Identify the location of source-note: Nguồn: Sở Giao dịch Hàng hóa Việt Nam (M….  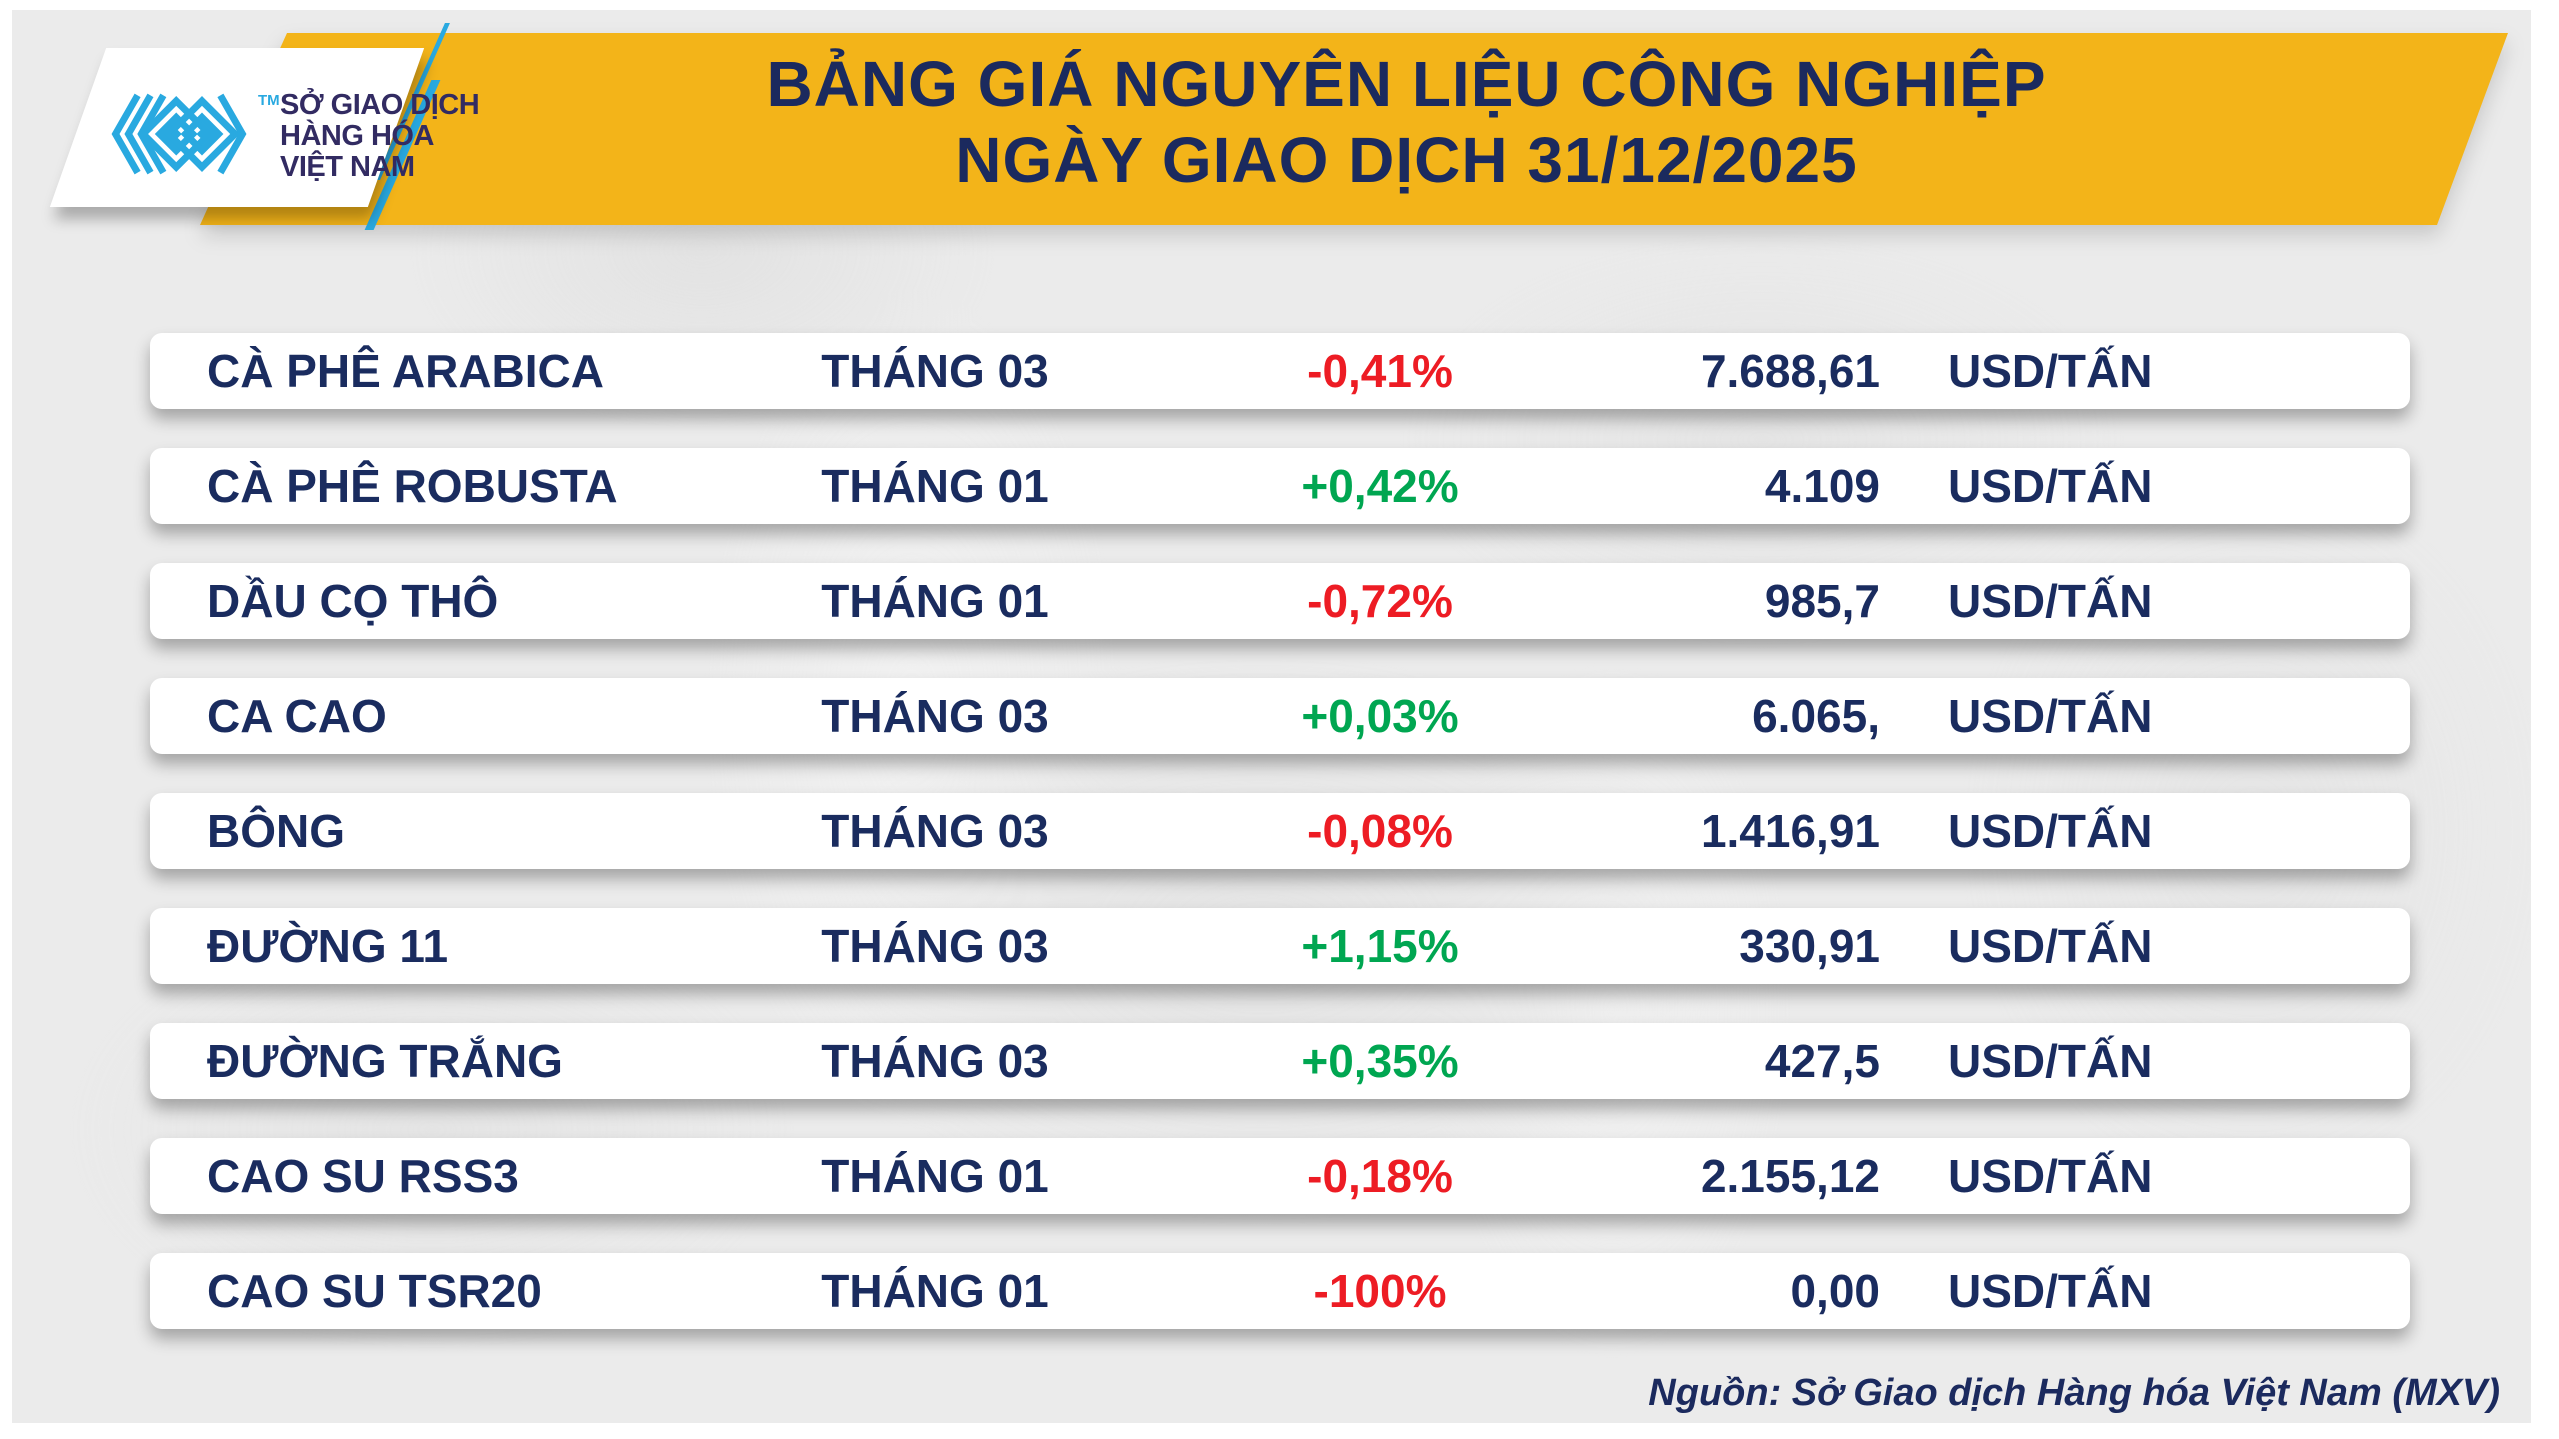
(2074, 1393).